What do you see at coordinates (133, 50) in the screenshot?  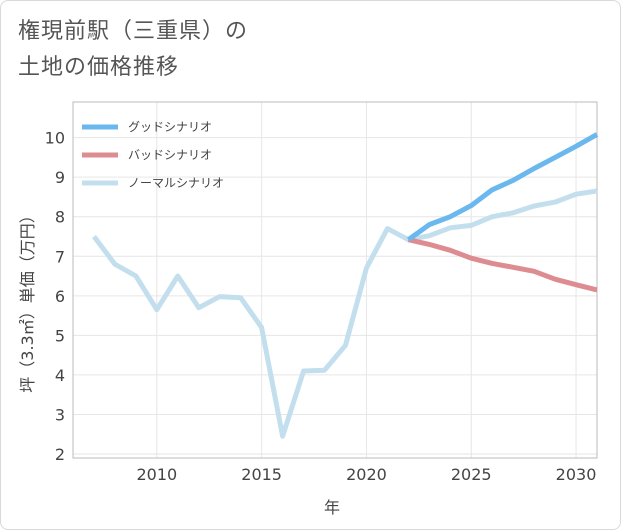 I see `chart-title: 権現前駅（三重県）の 土地の価格推移` at bounding box center [133, 50].